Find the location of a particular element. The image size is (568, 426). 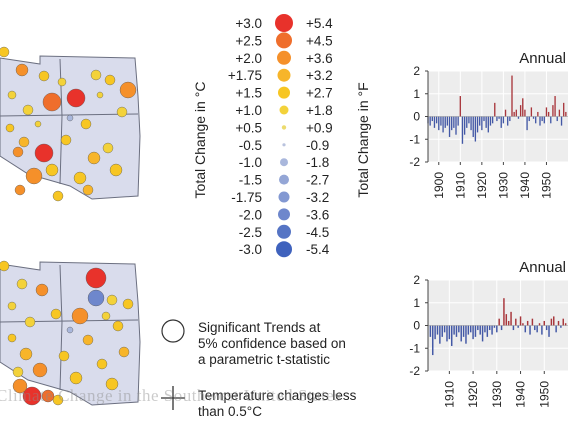

legend-celsius-label: -2.5 is located at coordinates (250, 232).